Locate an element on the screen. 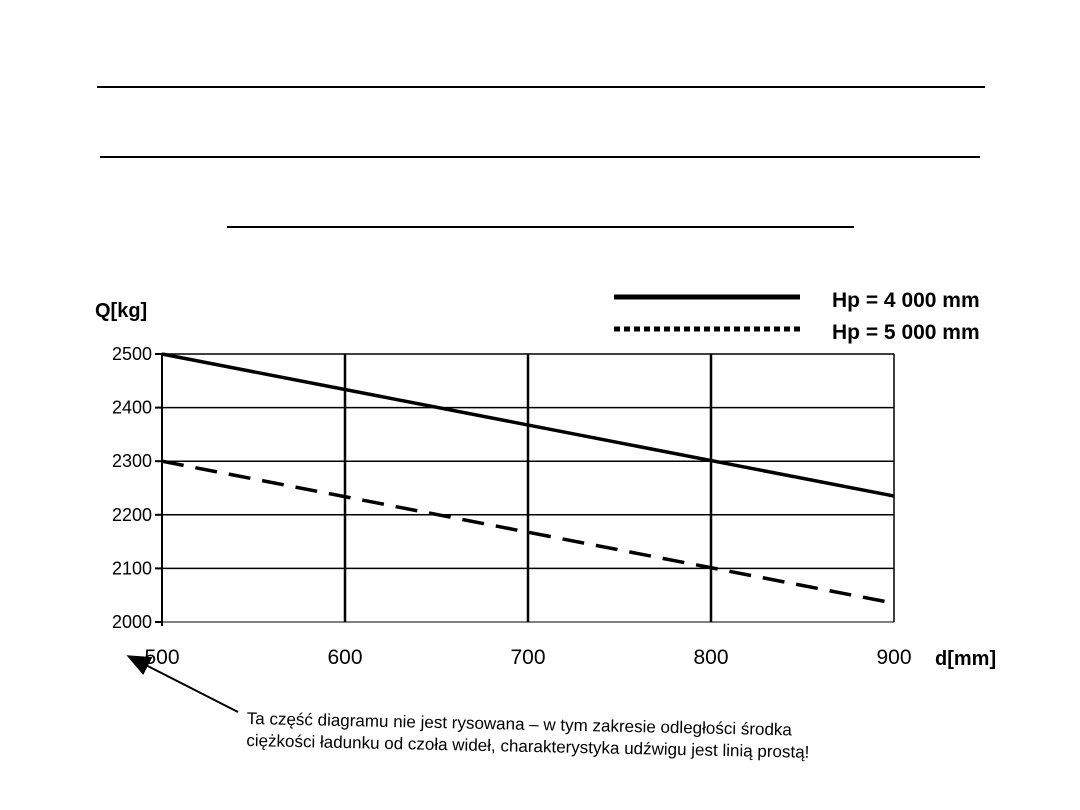 This screenshot has height=810, width=1080. x-tick-label-900: 900 is located at coordinates (893, 657).